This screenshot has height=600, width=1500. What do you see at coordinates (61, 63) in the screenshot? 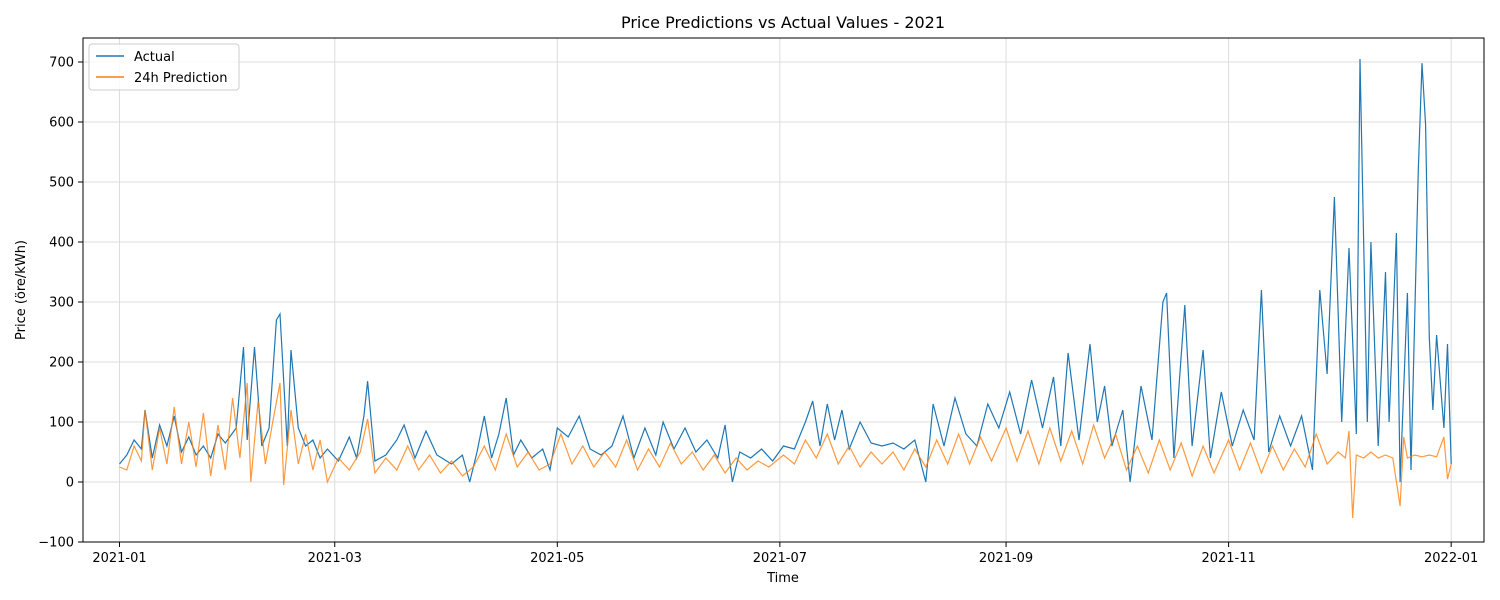
I see `y-tick-label: 700` at bounding box center [61, 63].